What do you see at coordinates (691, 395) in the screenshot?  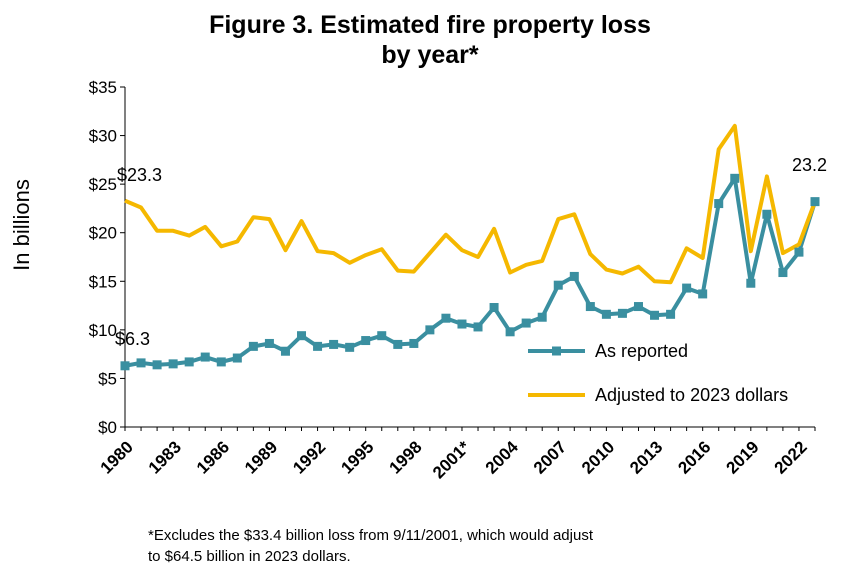 I see `legend-label-adjusted: Adjusted to 2023 dollars` at bounding box center [691, 395].